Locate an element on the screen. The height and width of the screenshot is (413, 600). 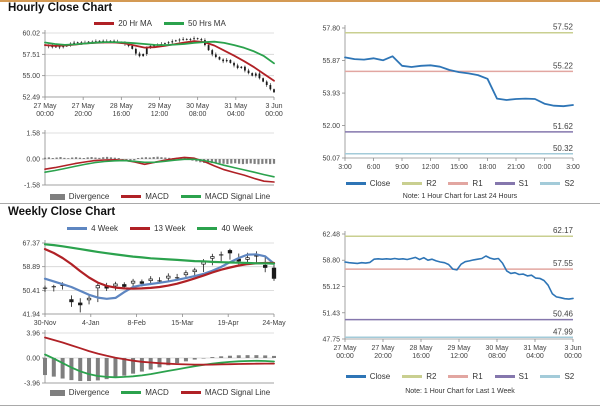
svg-text: 52.00 is located at coordinates (331, 126).